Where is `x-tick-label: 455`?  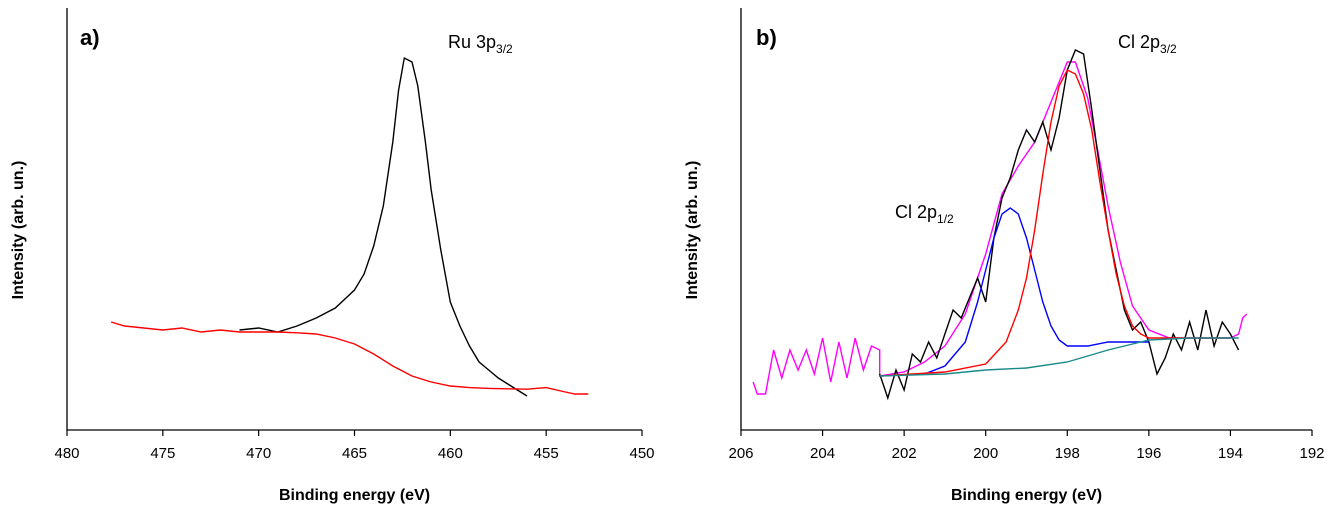 x-tick-label: 455 is located at coordinates (546, 453).